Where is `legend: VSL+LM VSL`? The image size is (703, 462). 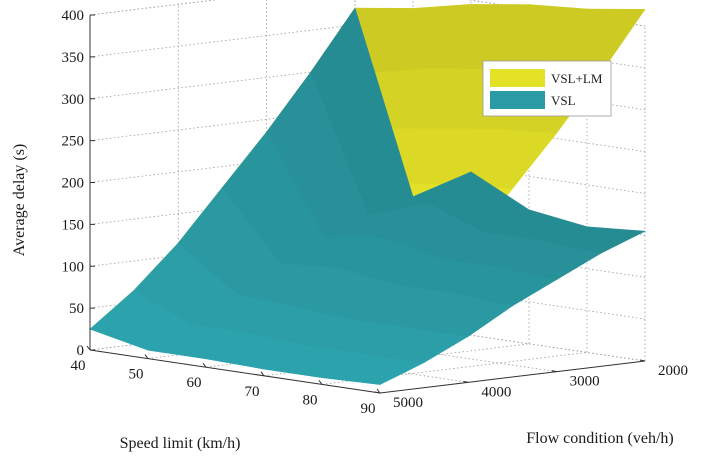 legend: VSL+LM VSL is located at coordinates (547, 88).